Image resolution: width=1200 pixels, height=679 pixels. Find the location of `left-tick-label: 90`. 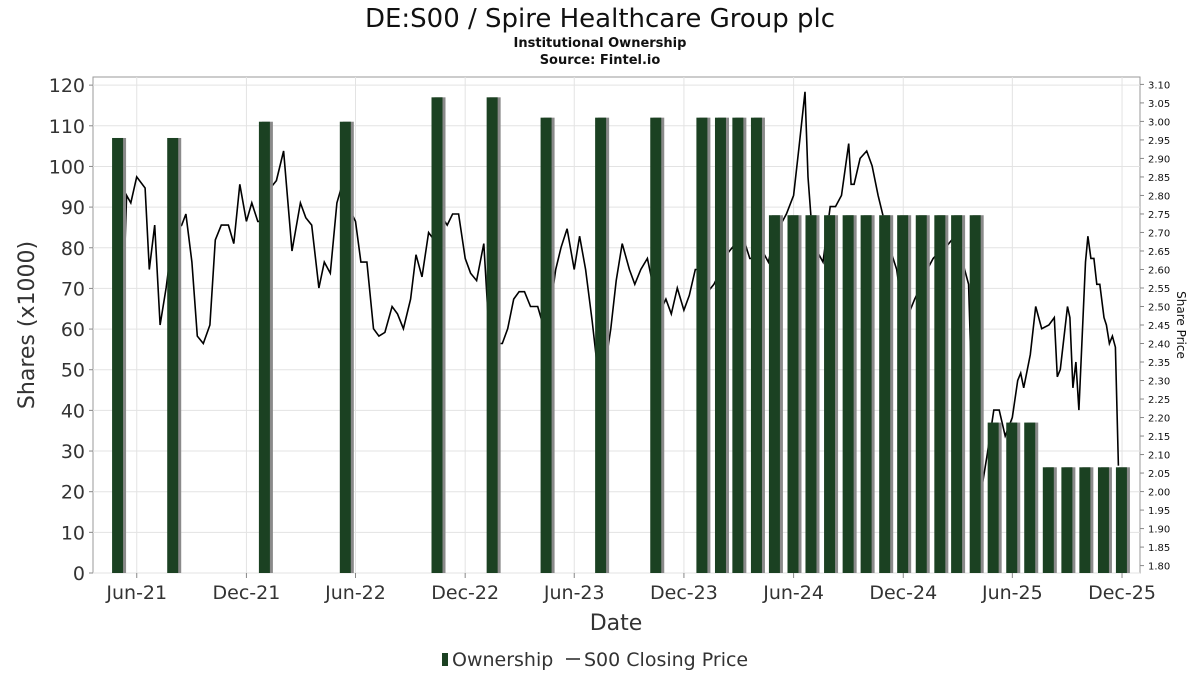

left-tick-label: 90 is located at coordinates (73, 208).